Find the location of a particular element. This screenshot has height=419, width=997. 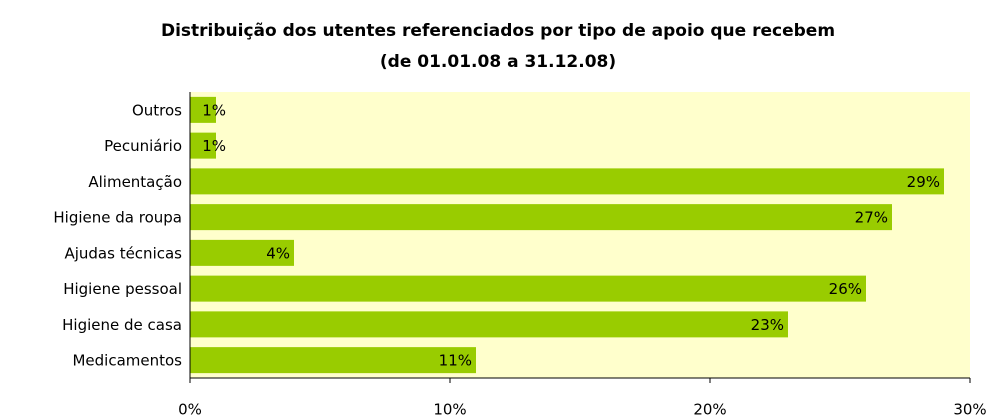

value-label: 11% is located at coordinates (455, 361).